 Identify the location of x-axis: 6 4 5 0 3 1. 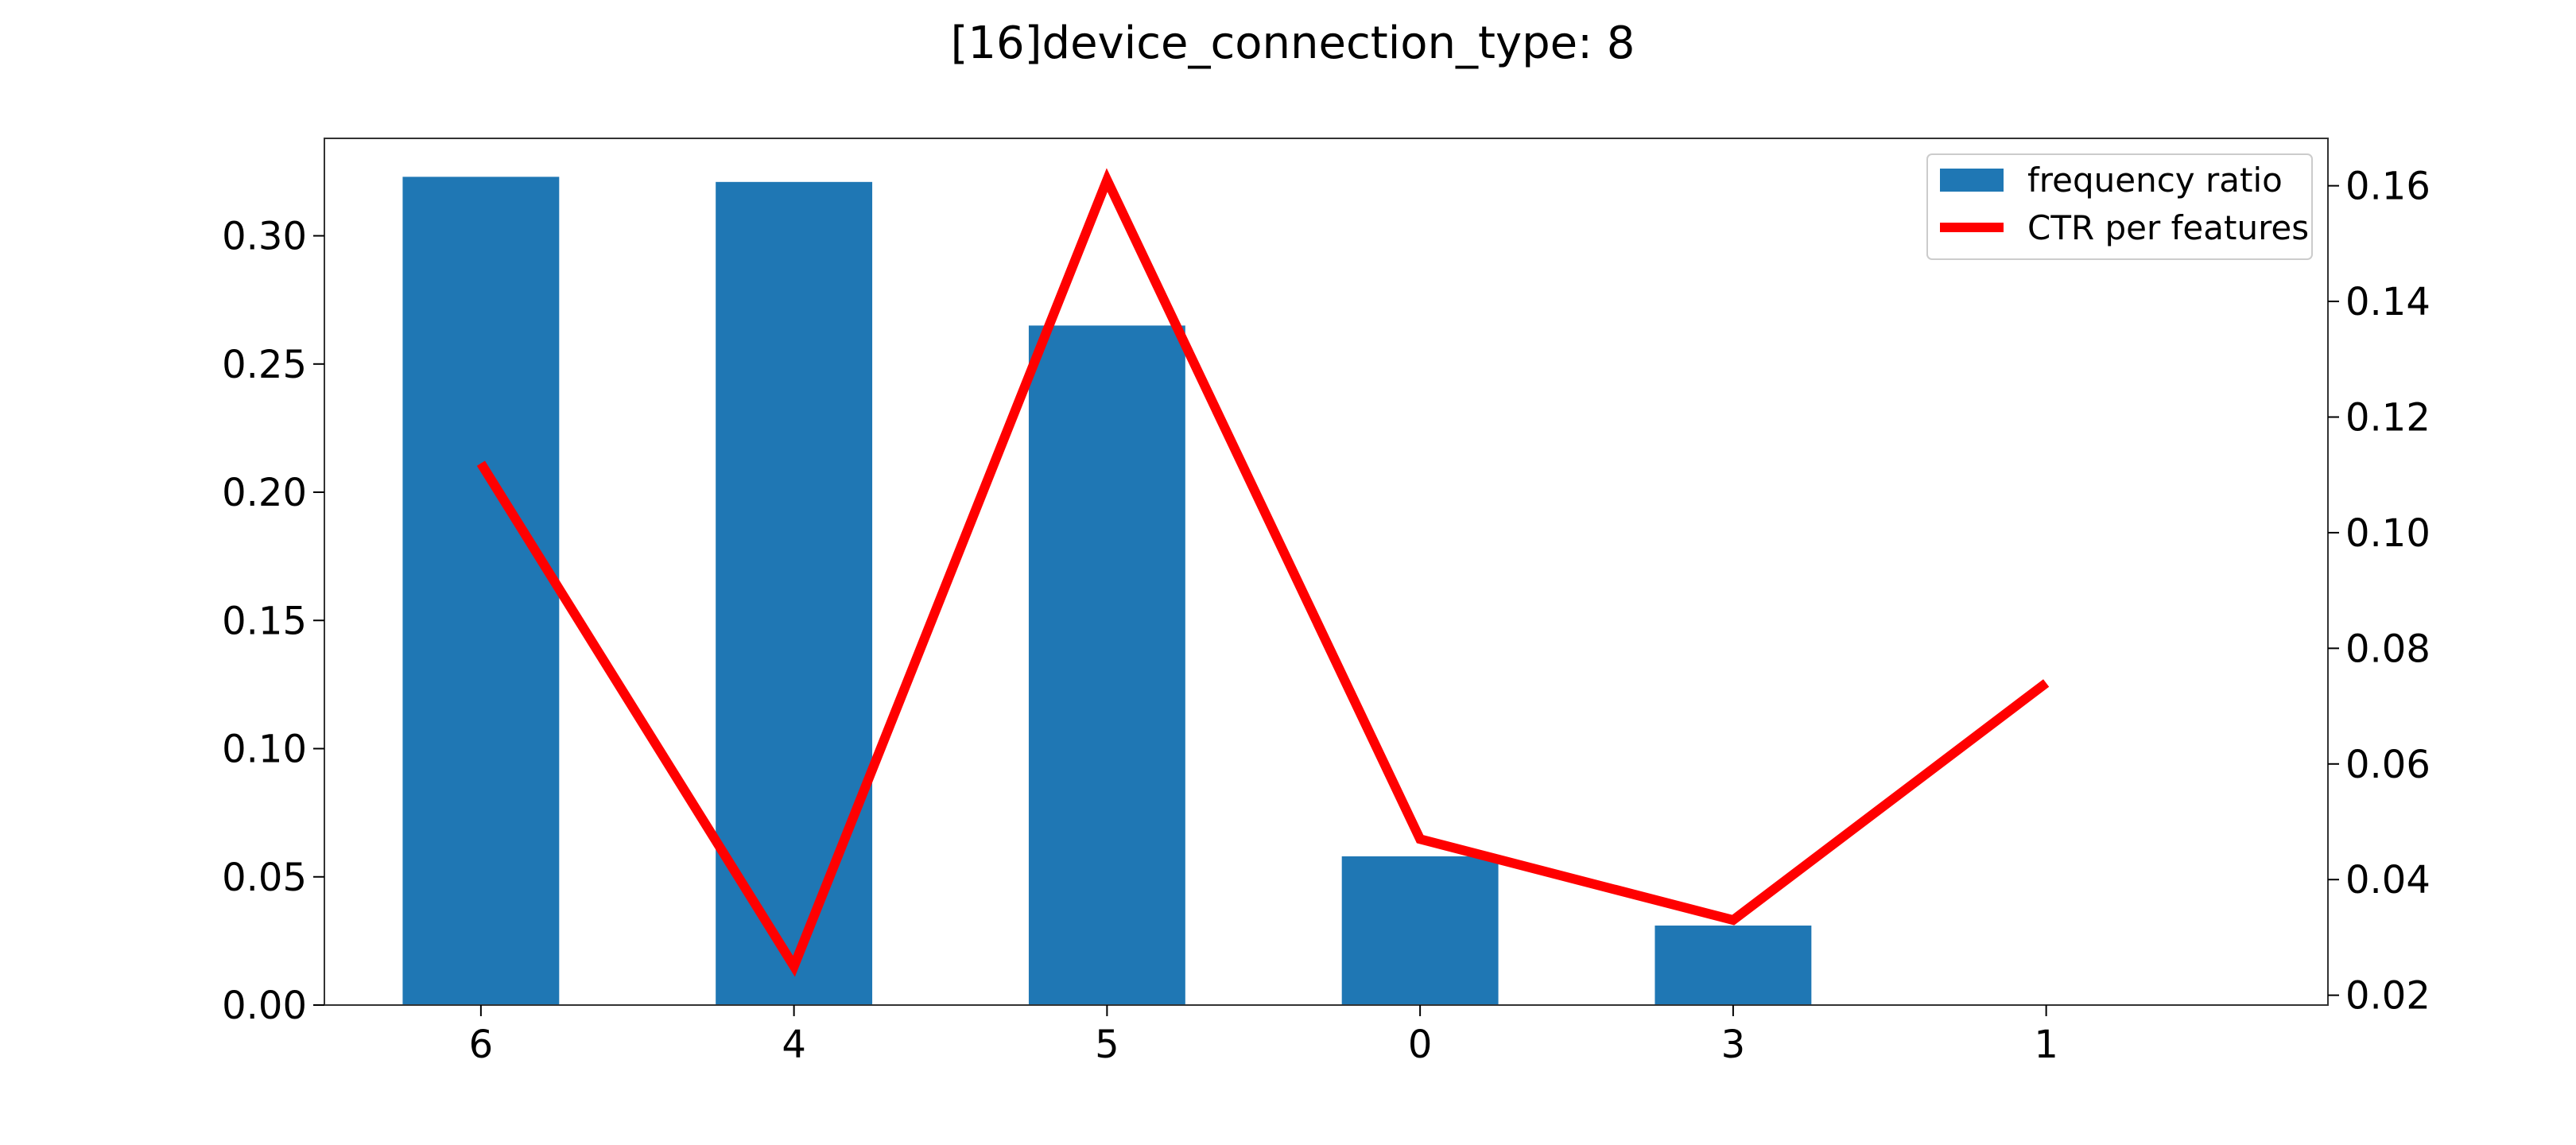
(1263, 1036).